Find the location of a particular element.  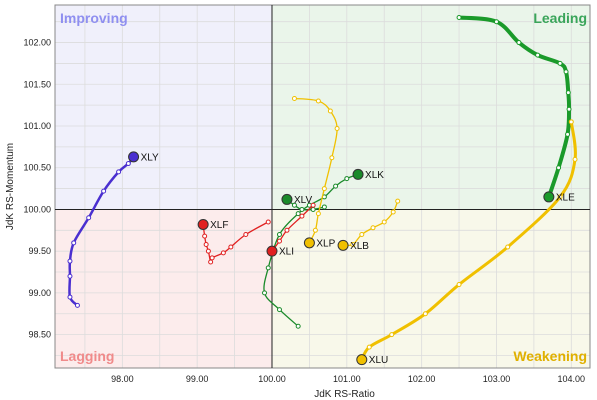

head-point-xlv is located at coordinates (287, 199).